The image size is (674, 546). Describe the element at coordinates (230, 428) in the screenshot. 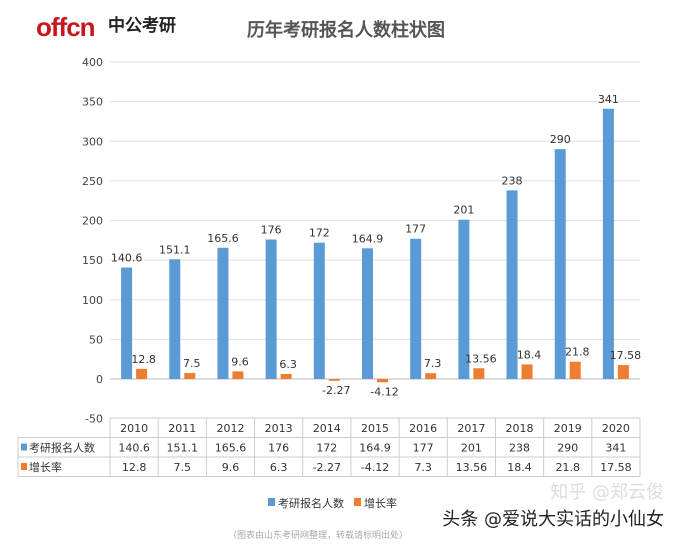

I see `x-tick-label: 2012` at that location.